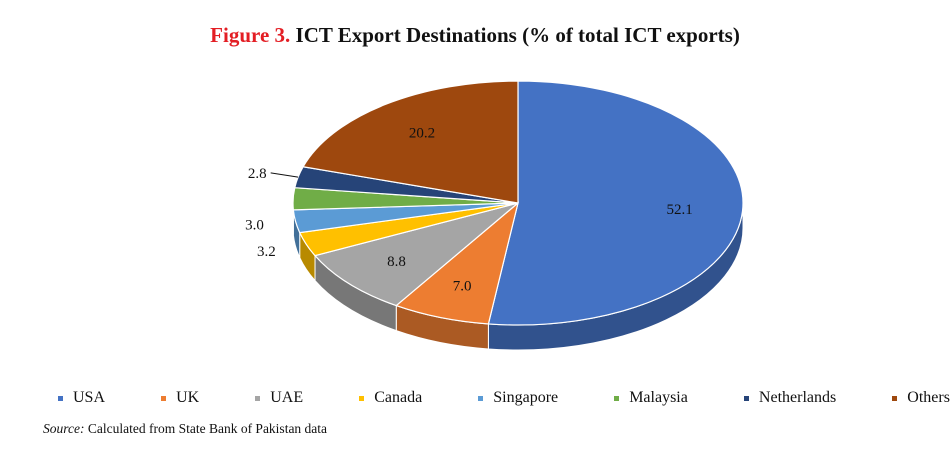 Image resolution: width=950 pixels, height=450 pixels. Describe the element at coordinates (797, 397) in the screenshot. I see `legend-label-netherlands: Netherlands` at that location.